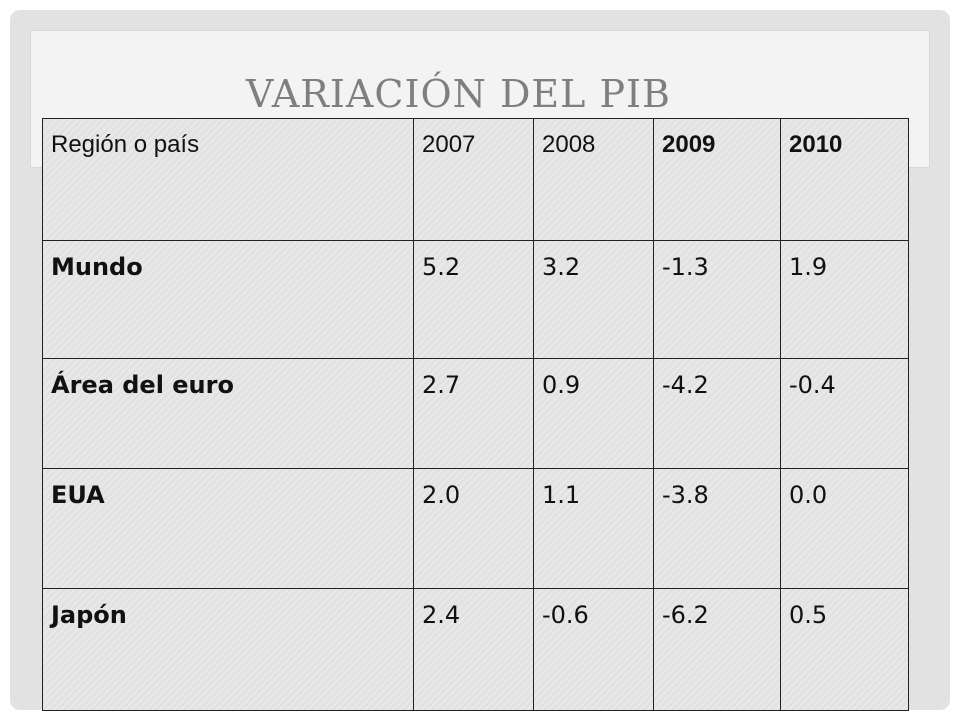 The height and width of the screenshot is (720, 960). I want to click on value-cell: 5.2, so click(473, 299).